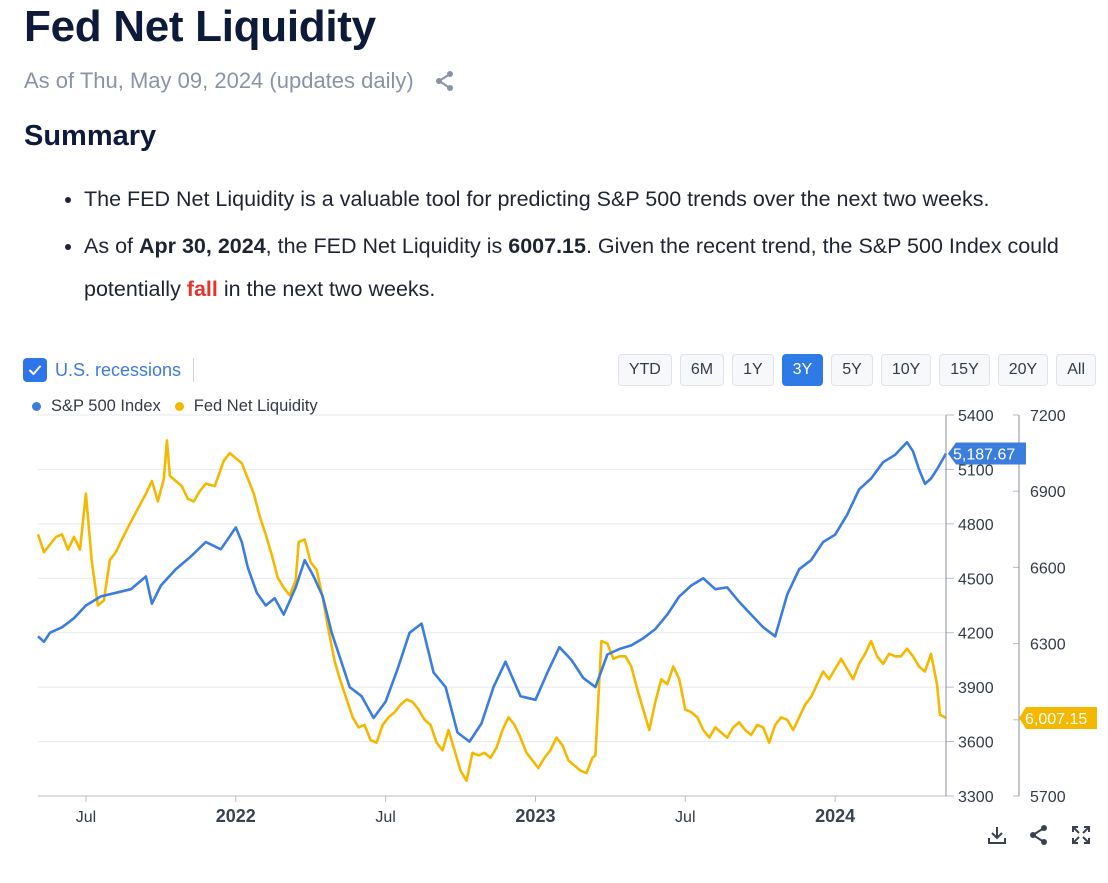  Describe the element at coordinates (976, 688) in the screenshot. I see `y-left-tick-label: 3900` at that location.